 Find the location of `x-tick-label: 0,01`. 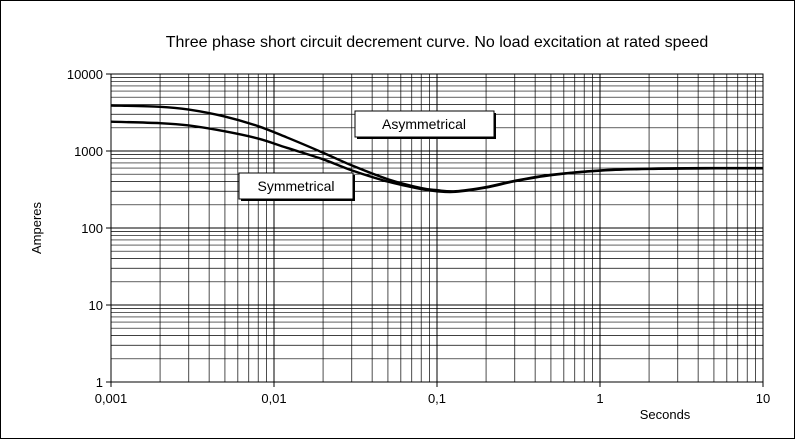

x-tick-label: 0,01 is located at coordinates (273, 398).